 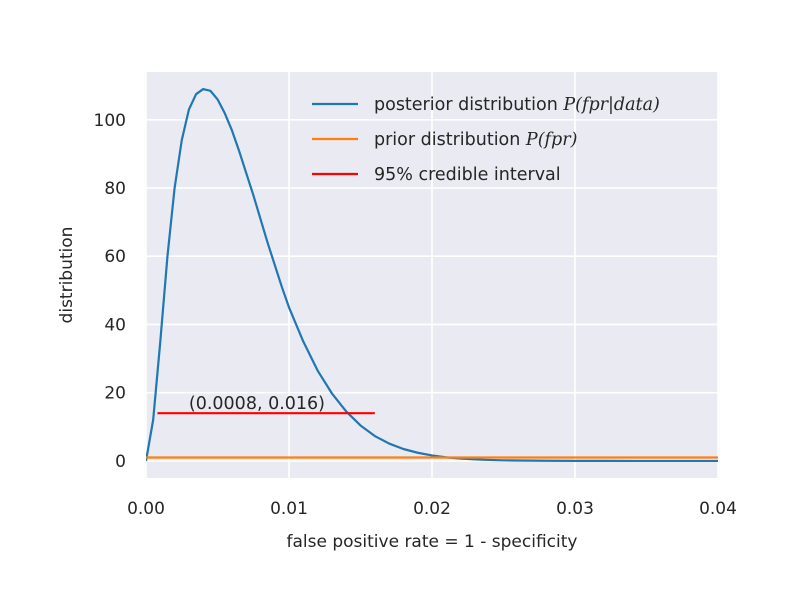 I want to click on y-tick-label: 20, so click(x=115, y=394).